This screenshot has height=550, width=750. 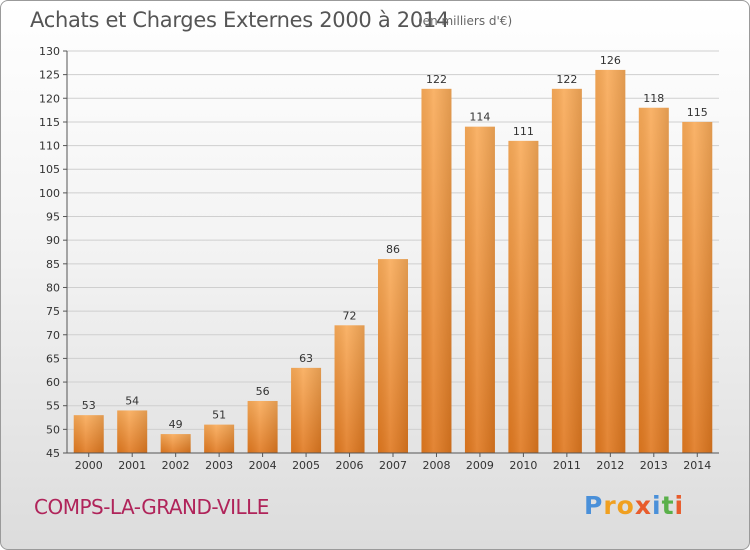 What do you see at coordinates (176, 465) in the screenshot?
I see `x-tick-label: 2002` at bounding box center [176, 465].